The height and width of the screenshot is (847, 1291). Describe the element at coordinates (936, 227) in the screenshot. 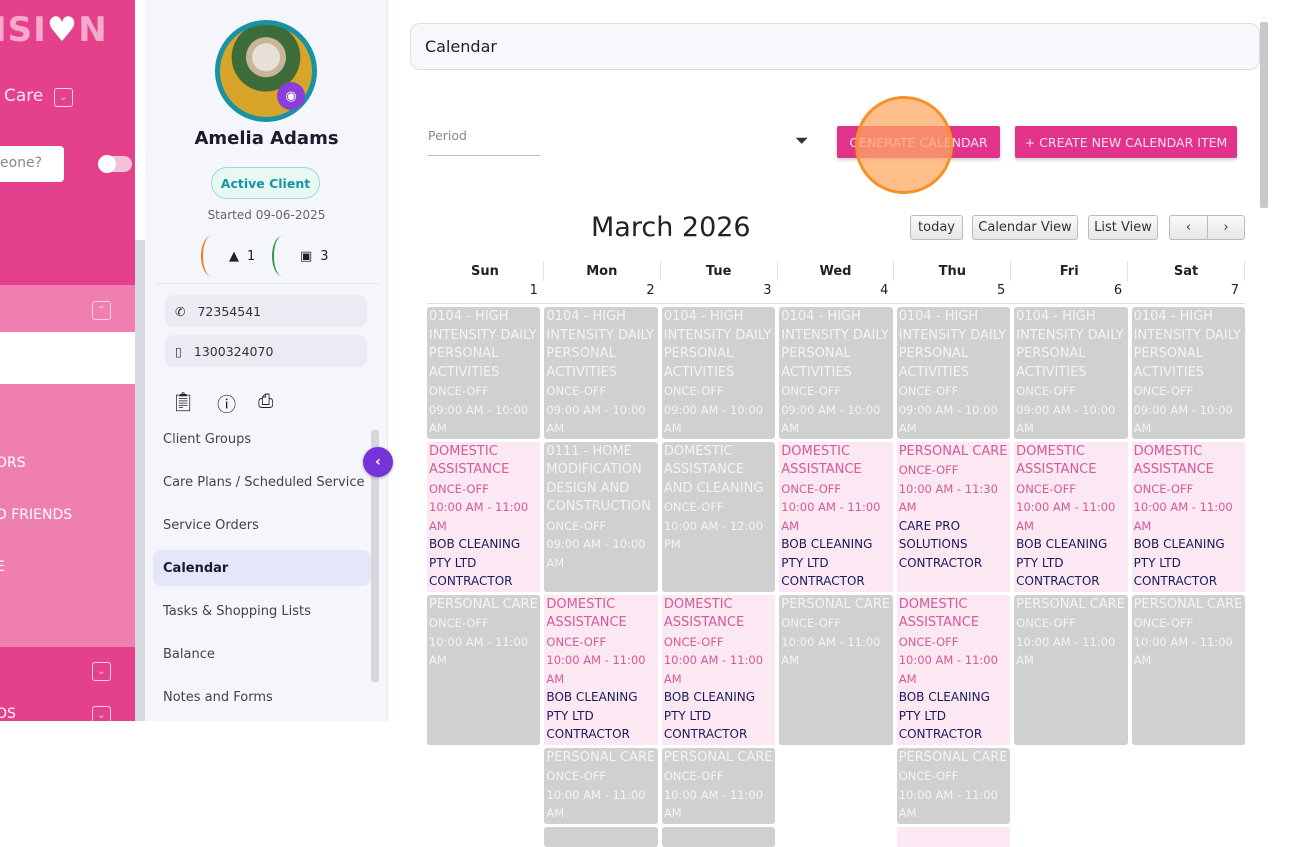

I see `today-button: today` at that location.